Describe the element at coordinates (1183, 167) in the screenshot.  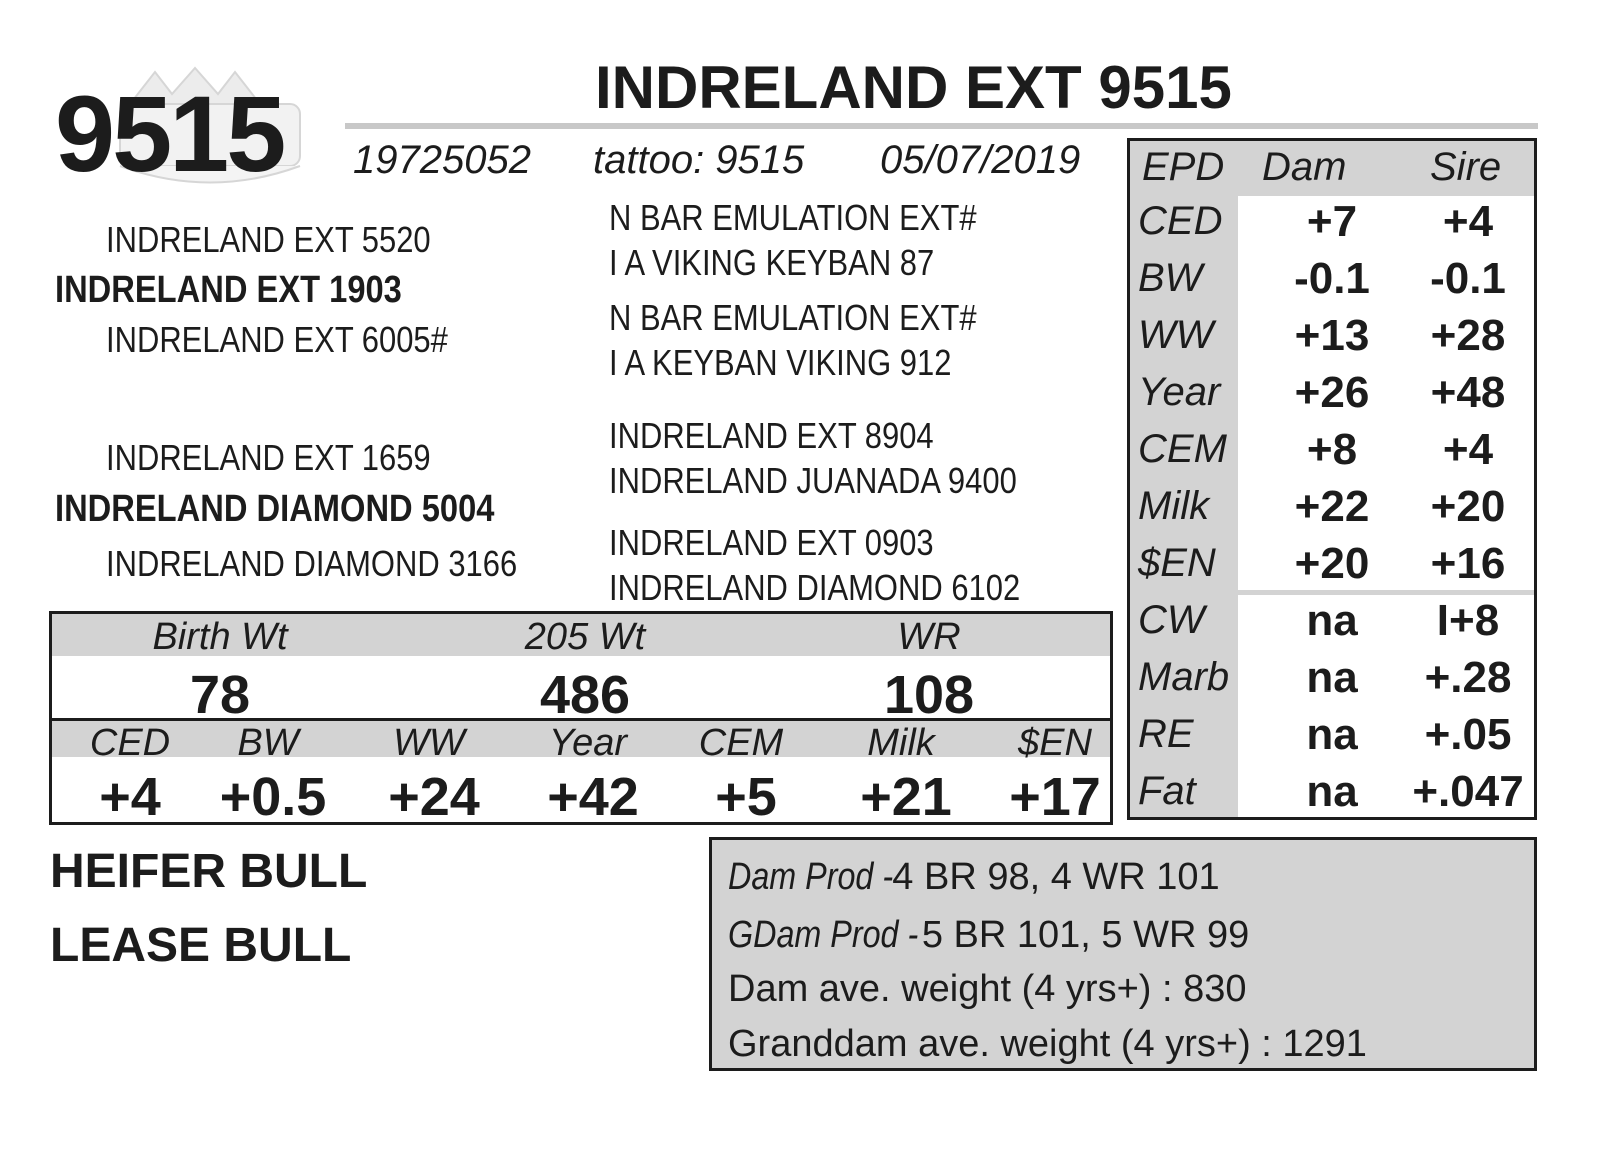
I see `epd-header-epd: EPD` at that location.